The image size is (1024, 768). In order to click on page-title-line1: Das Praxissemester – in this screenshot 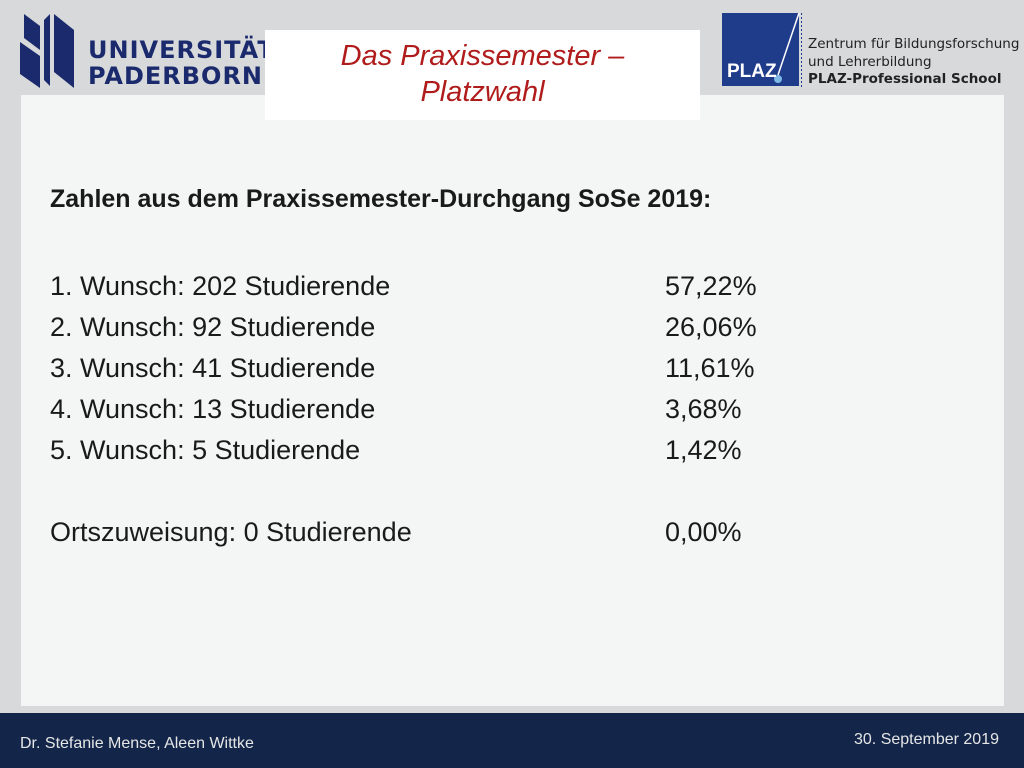, I will do `click(482, 56)`.